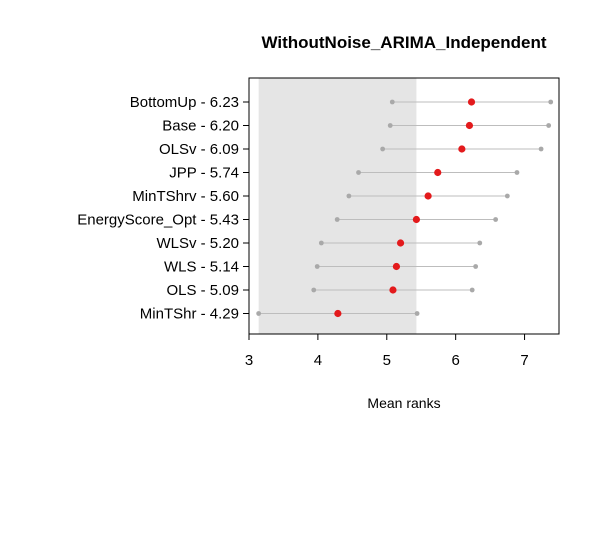 This screenshot has height=540, width=600. What do you see at coordinates (197, 243) in the screenshot?
I see `y-tick-label: WLSv - 5.20` at bounding box center [197, 243].